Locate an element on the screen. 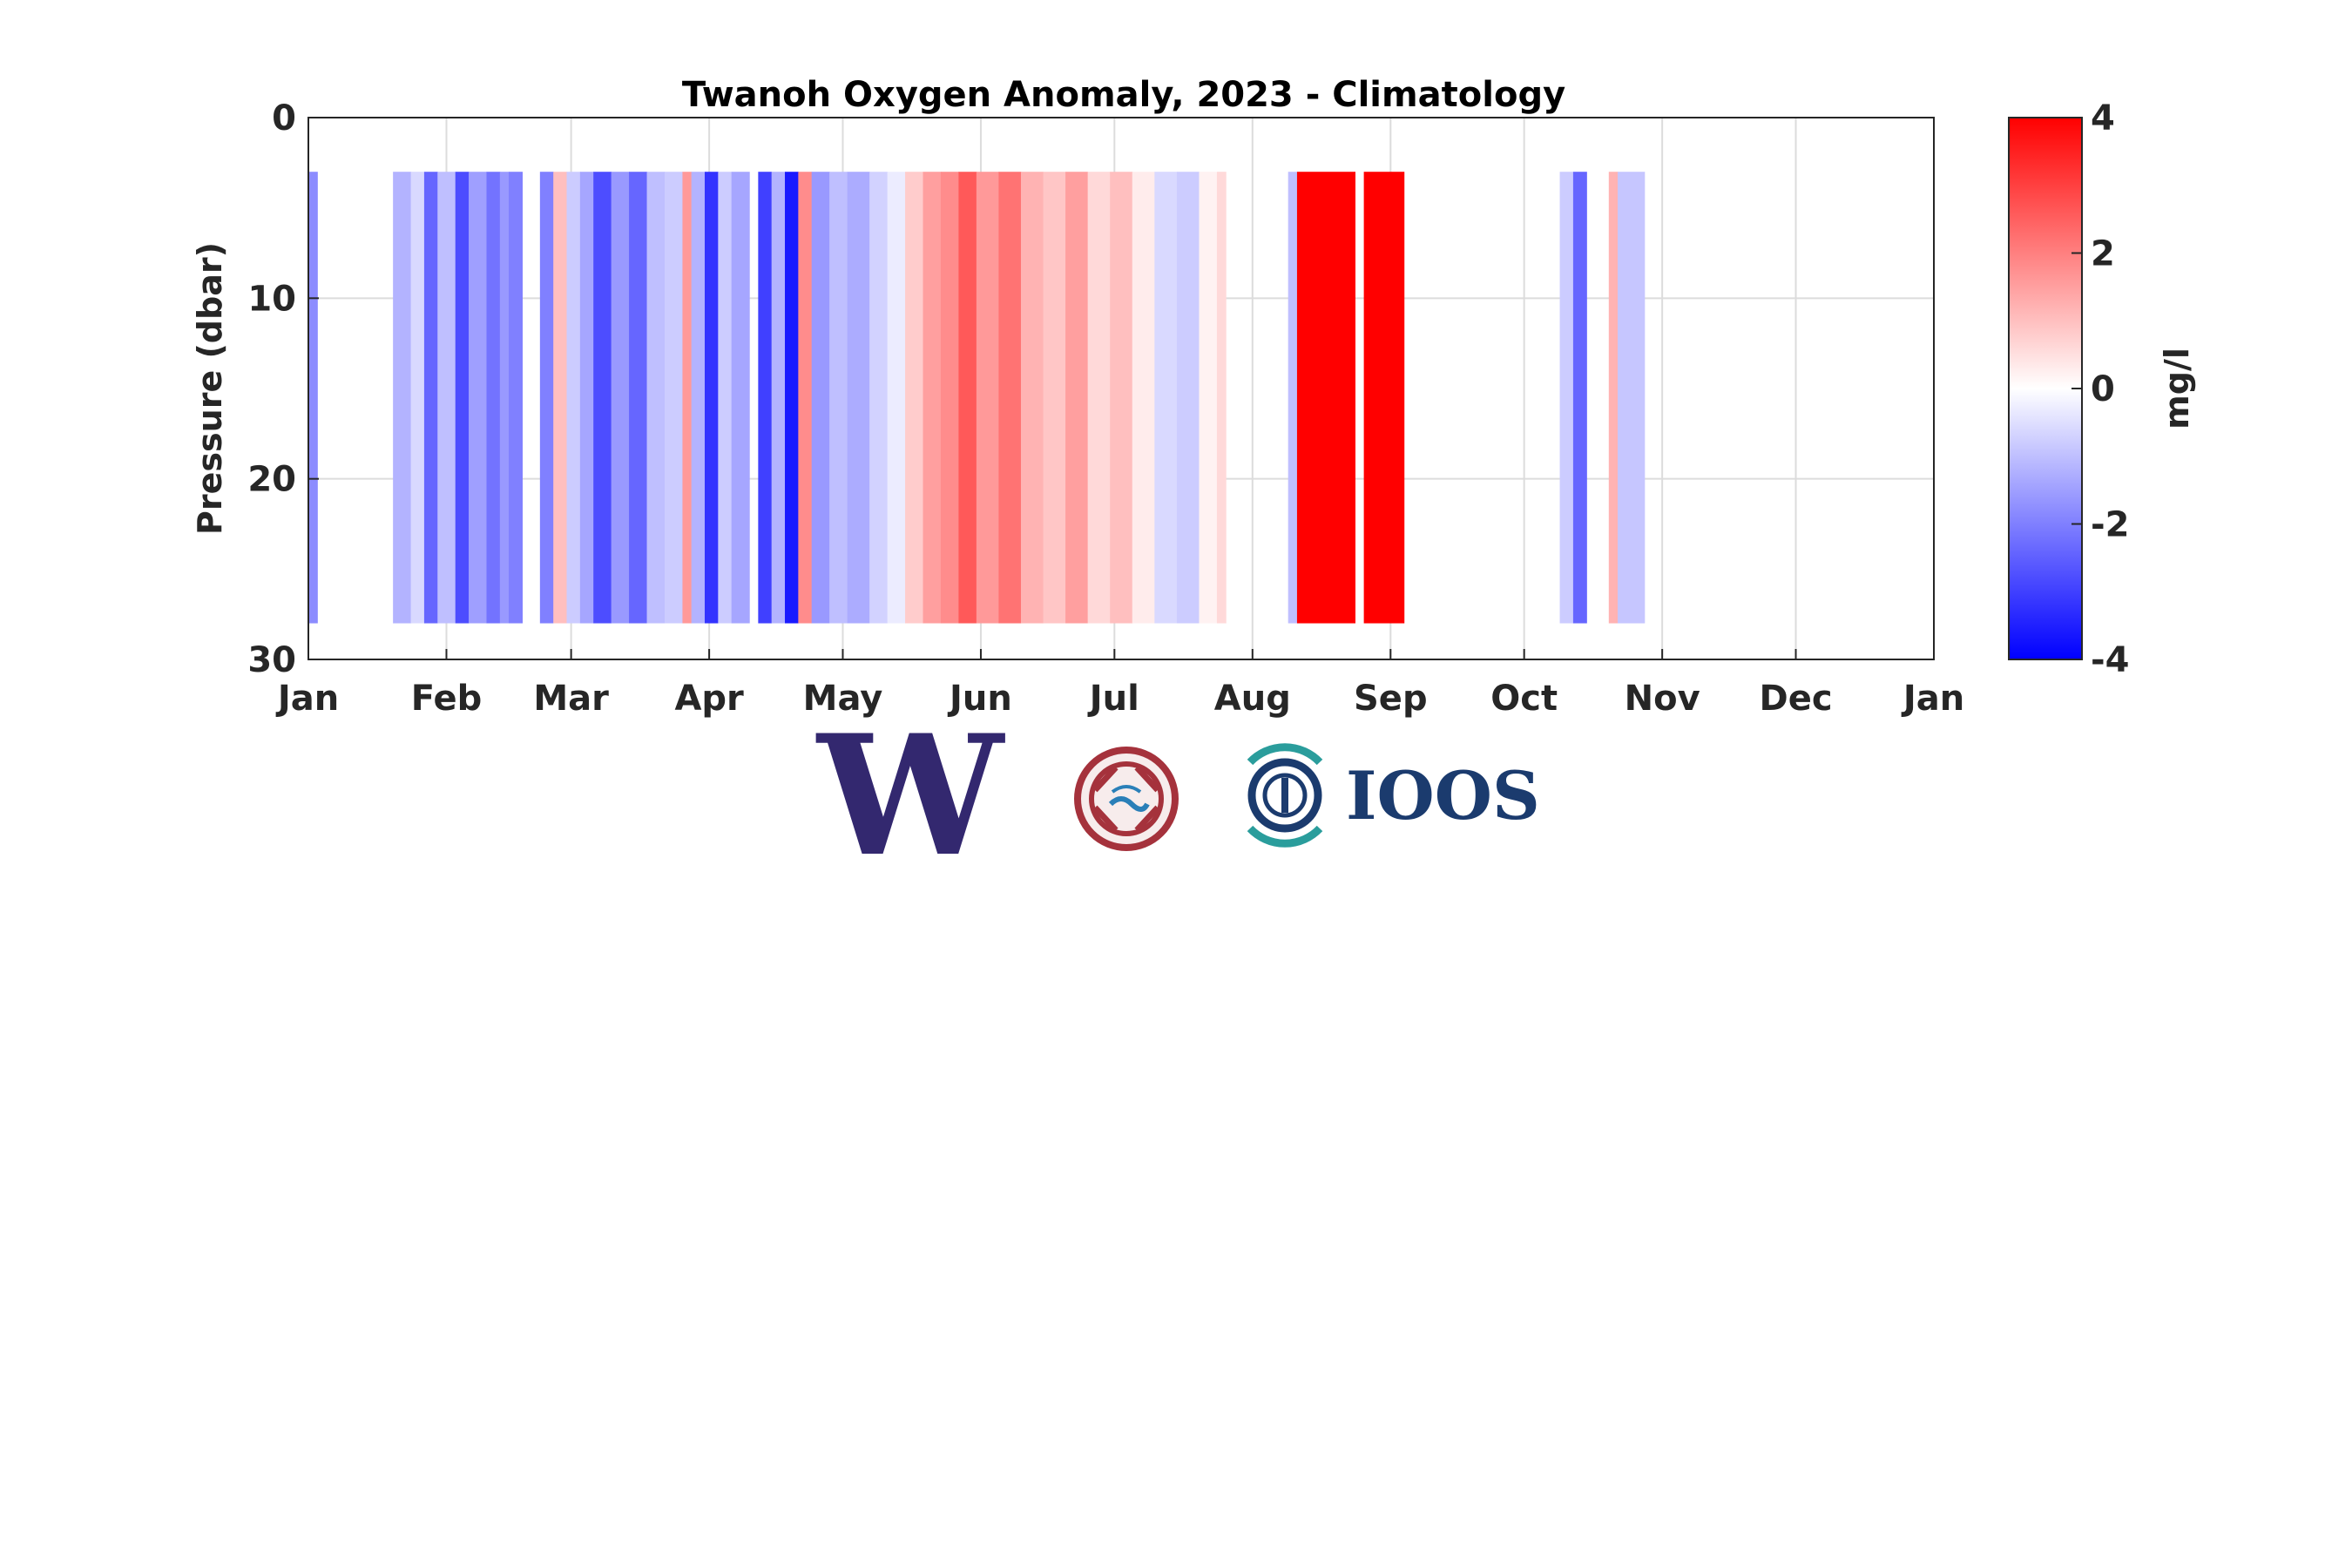 Image resolution: width=2352 pixels, height=1568 pixels. x-tick-label: Sep is located at coordinates (1391, 699).